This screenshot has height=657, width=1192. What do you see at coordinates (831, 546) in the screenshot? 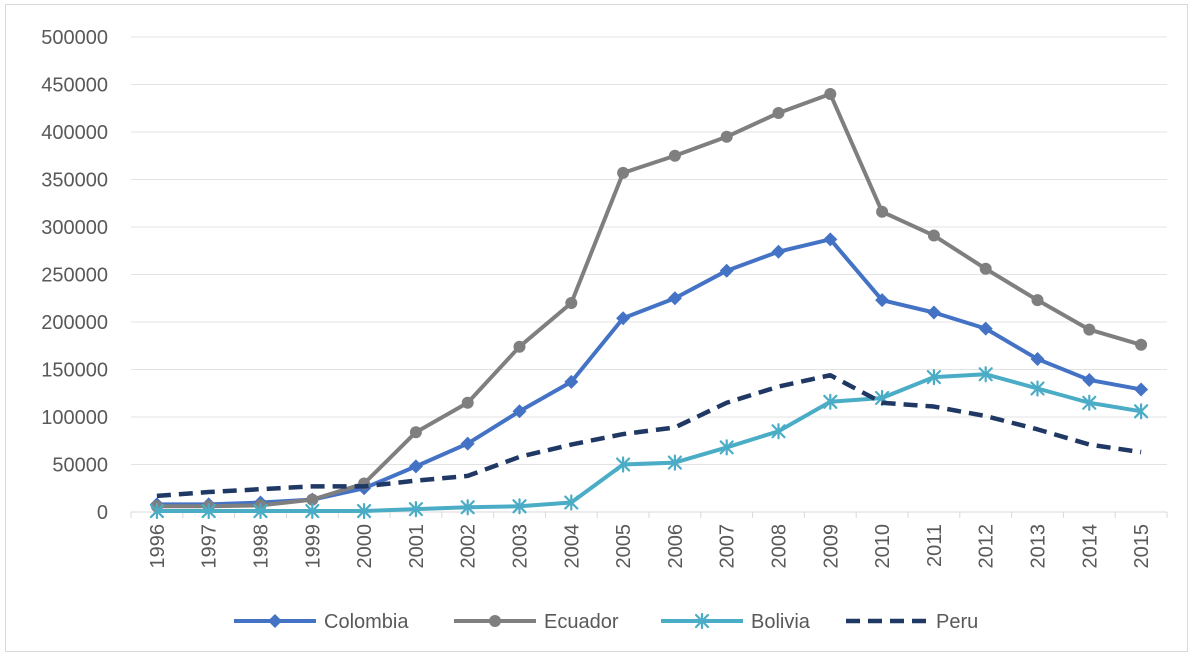
I see `x-tick-label: 2009` at bounding box center [831, 546].